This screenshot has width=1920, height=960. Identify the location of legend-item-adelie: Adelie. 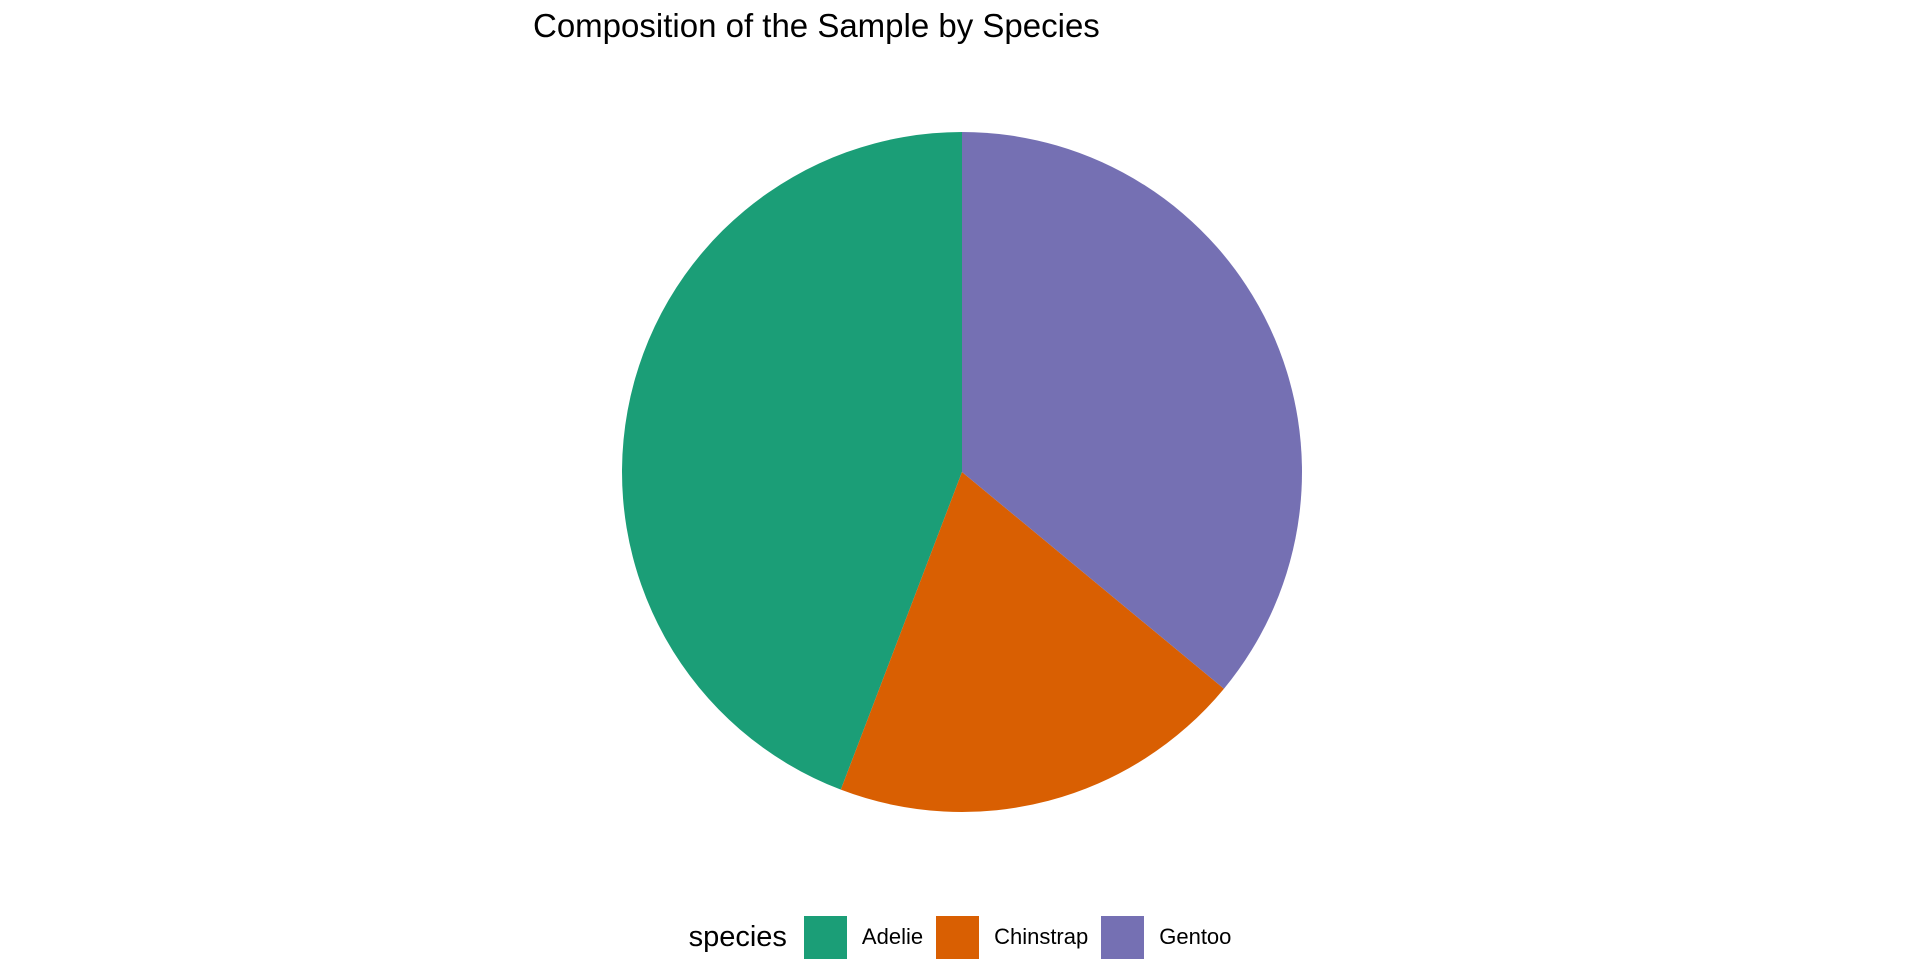
(863, 937).